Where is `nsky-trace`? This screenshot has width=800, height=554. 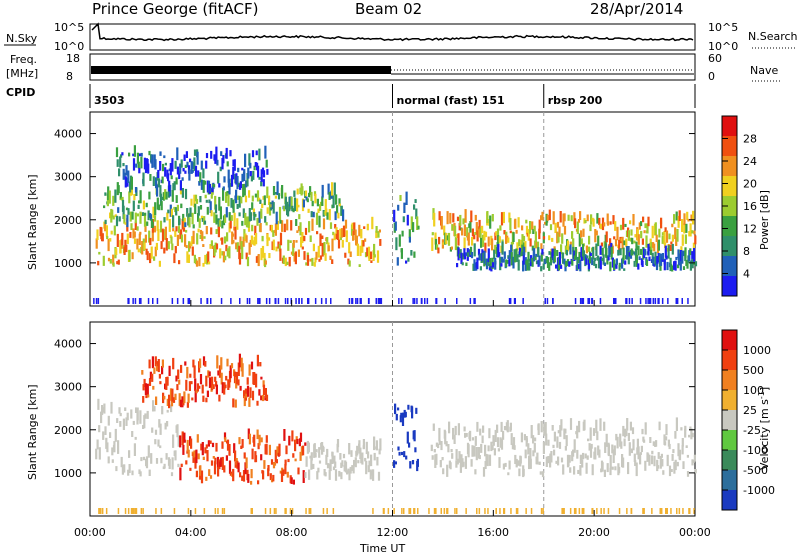
nsky-trace is located at coordinates (392, 32).